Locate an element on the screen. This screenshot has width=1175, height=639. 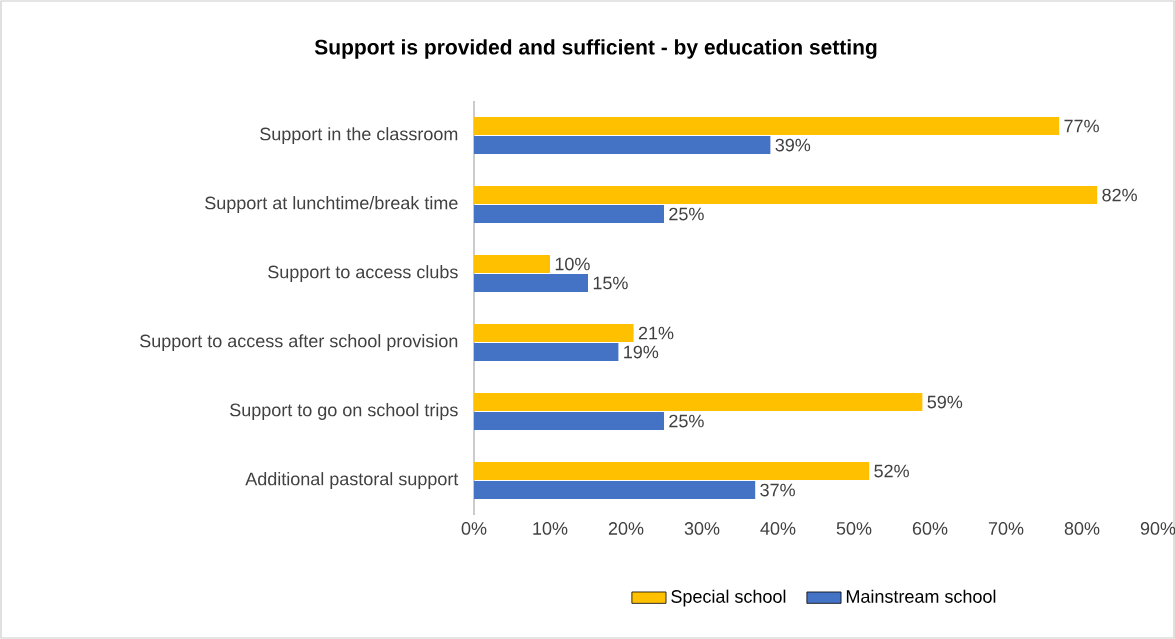
data-label: 52% is located at coordinates (891, 471).